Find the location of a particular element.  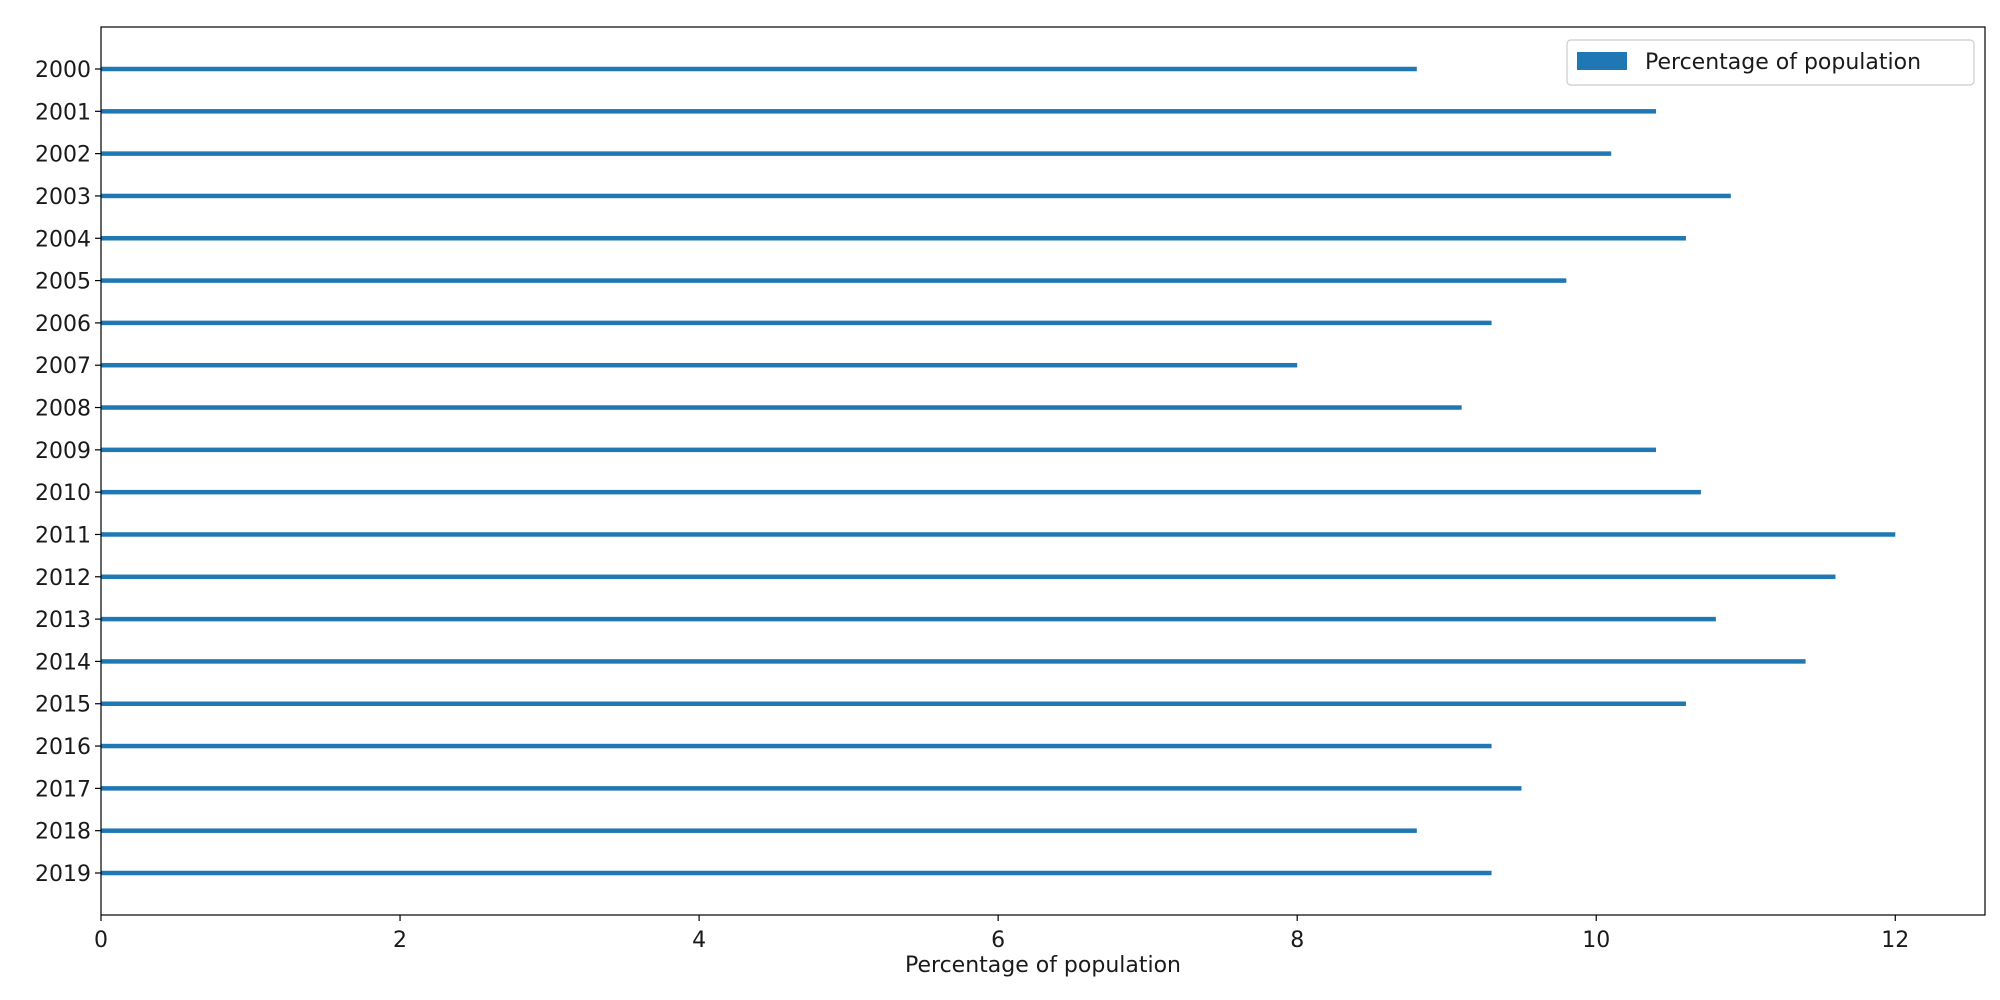

x-axis-label: Percentage of population is located at coordinates (1043, 965).